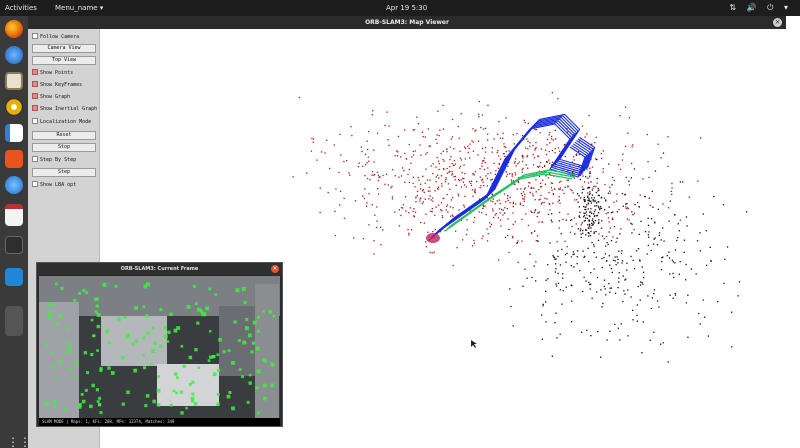 The height and width of the screenshot is (448, 800). I want to click on files-icon, so click(14, 81).